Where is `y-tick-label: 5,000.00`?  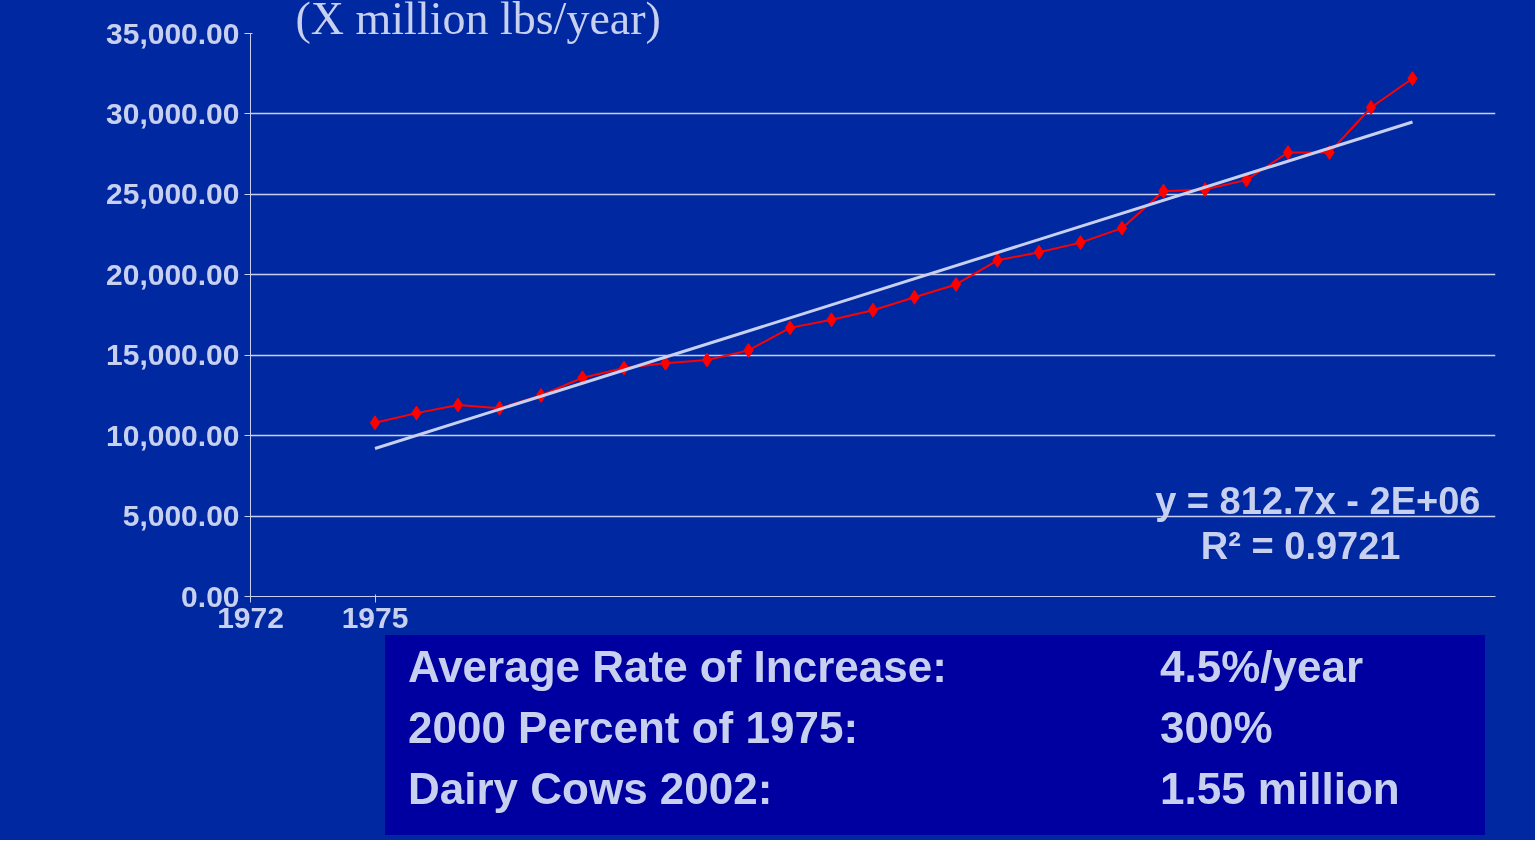
y-tick-label: 5,000.00 is located at coordinates (181, 516).